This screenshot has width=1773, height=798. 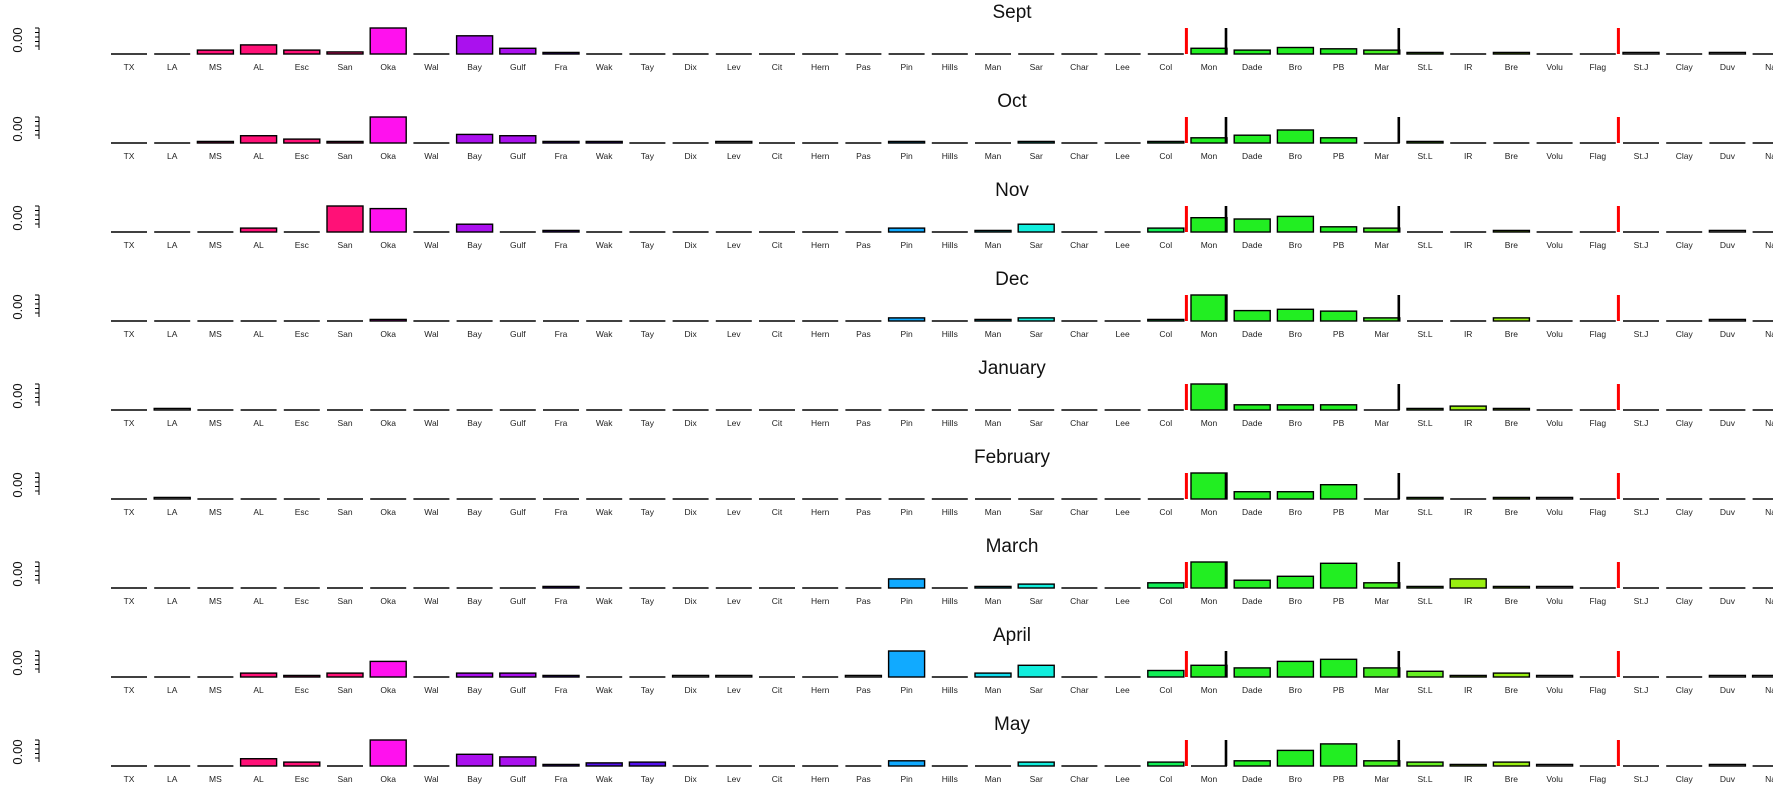 I want to click on category-label: Tay, so click(x=648, y=601).